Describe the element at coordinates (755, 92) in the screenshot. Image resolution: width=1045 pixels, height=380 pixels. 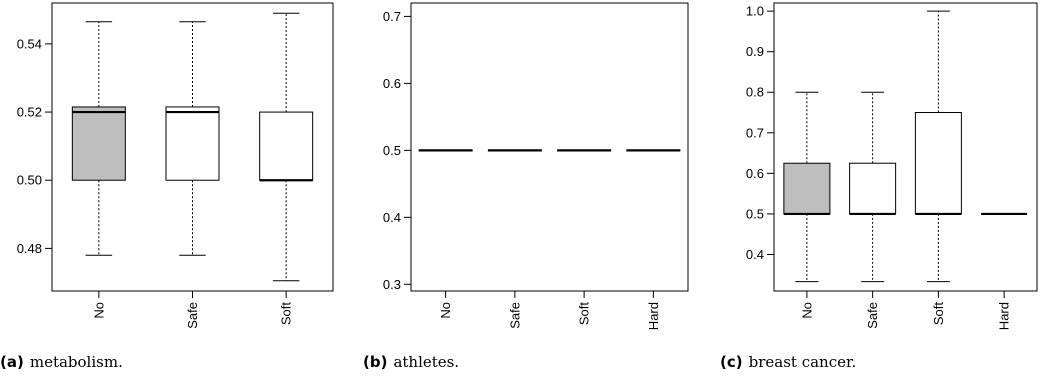
I see `y-tick-label: 0.8` at that location.